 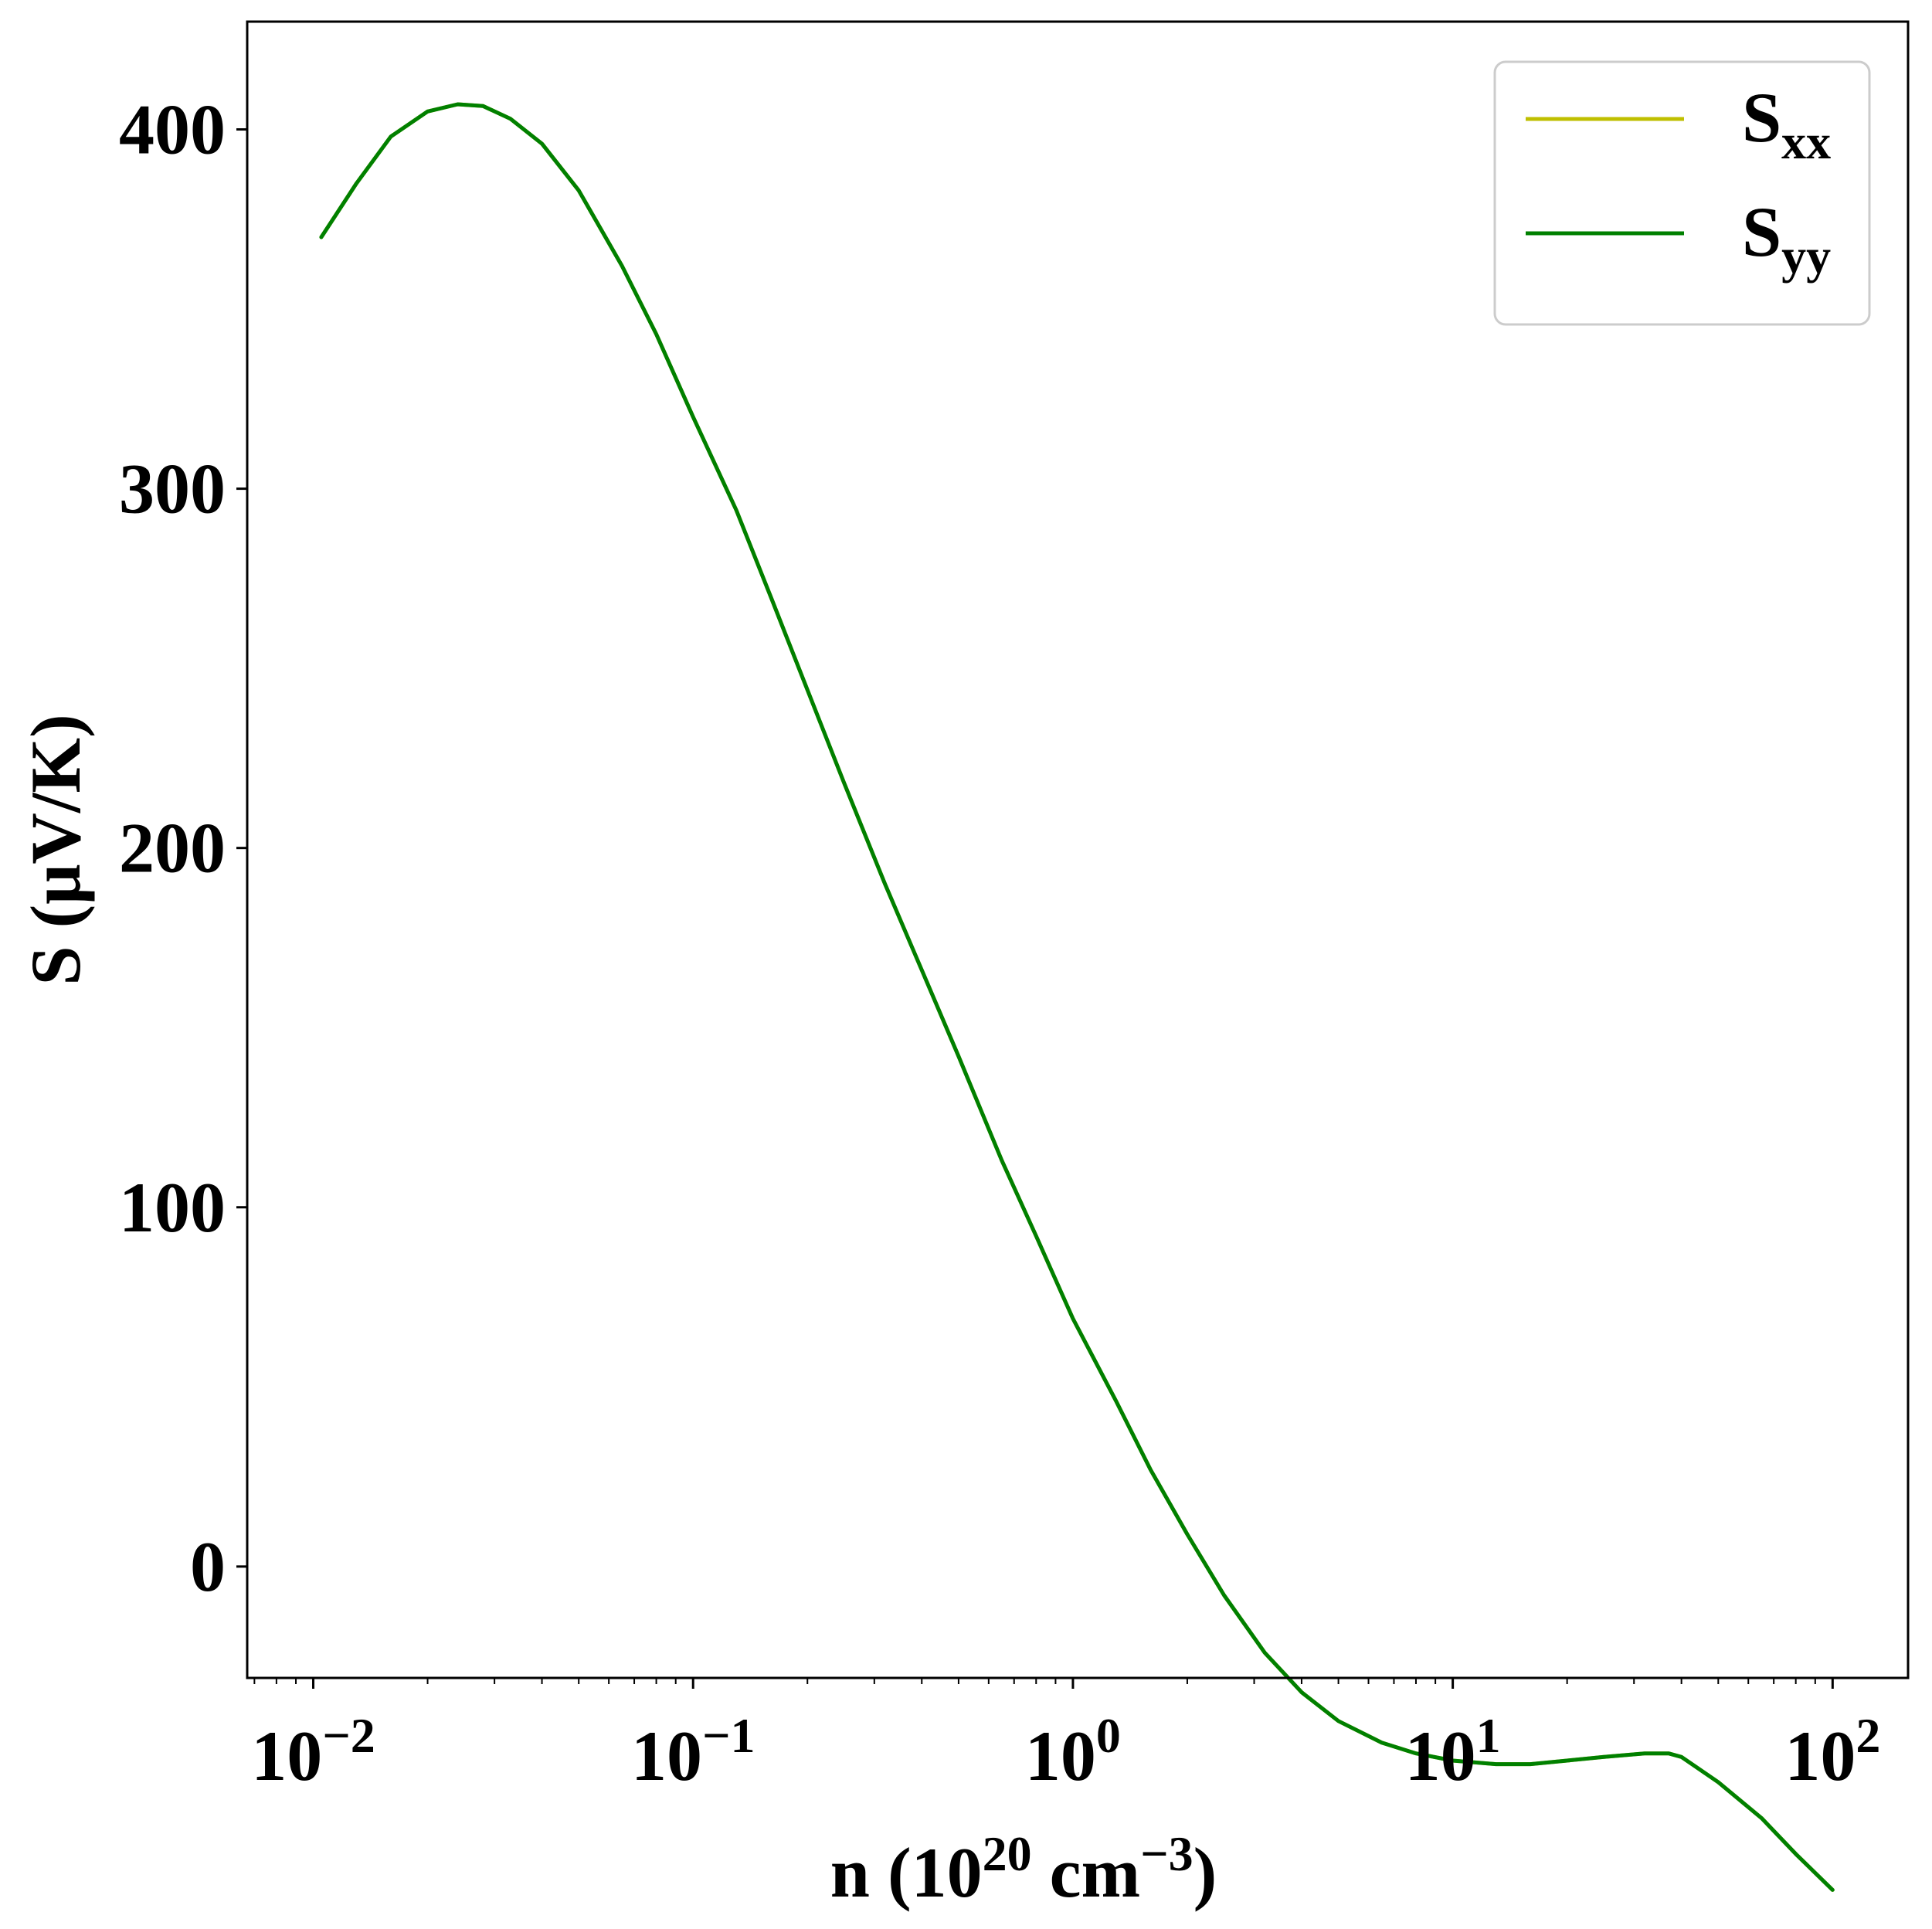 I want to click on y-tick-label-3: 300, so click(x=173, y=489).